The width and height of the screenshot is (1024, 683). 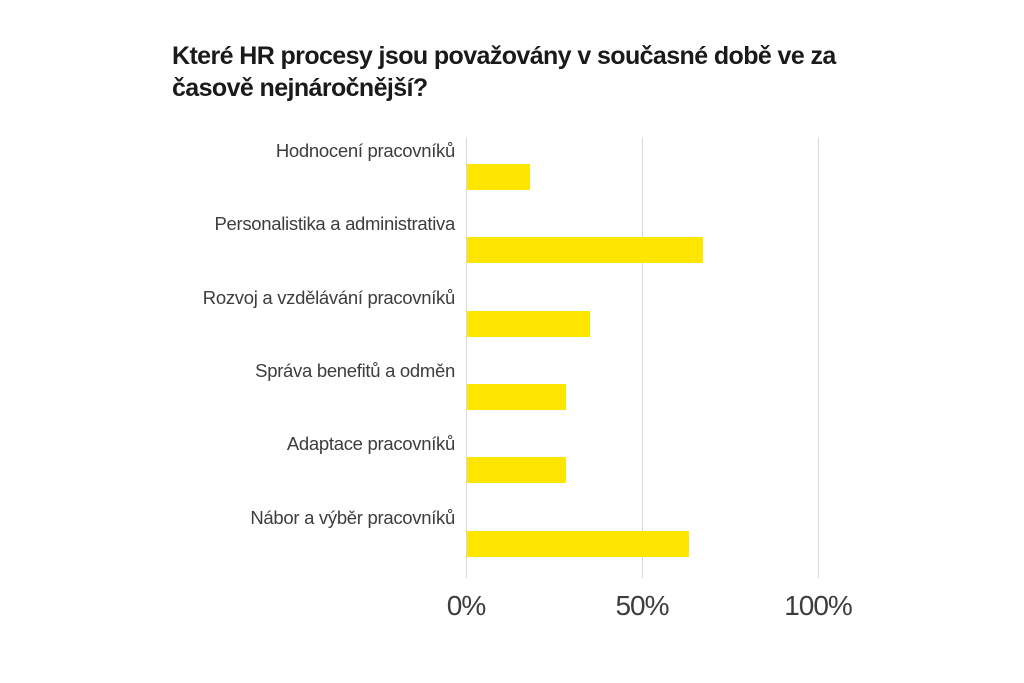 What do you see at coordinates (365, 150) in the screenshot?
I see `category-label-0: Hodnocení pracovníků` at bounding box center [365, 150].